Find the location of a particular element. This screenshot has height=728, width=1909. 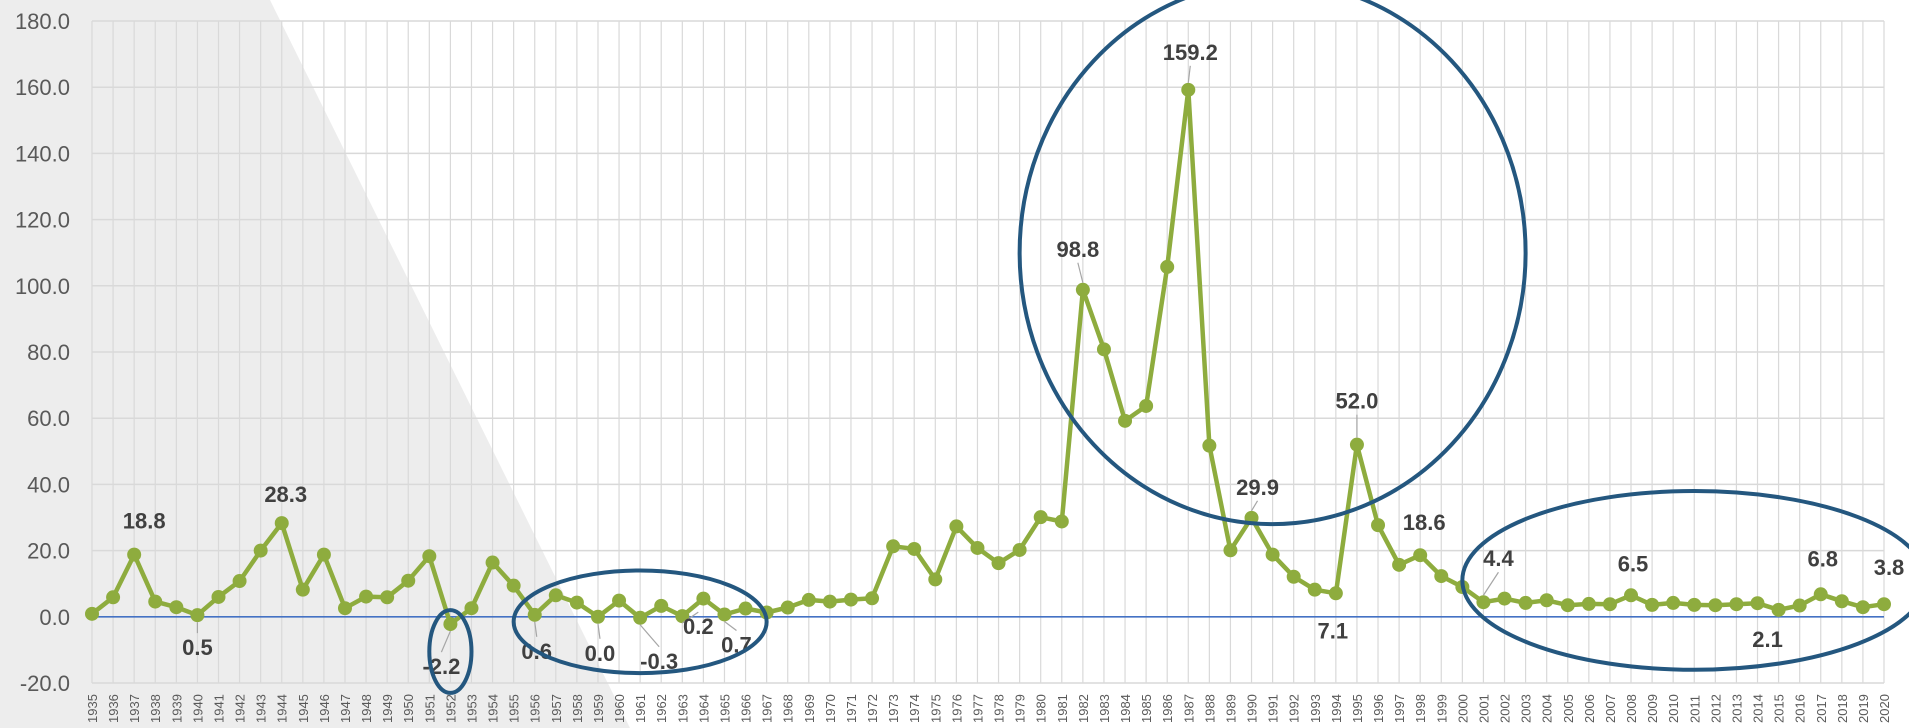

x-tick-label: 1986 is located at coordinates (1167, 708).